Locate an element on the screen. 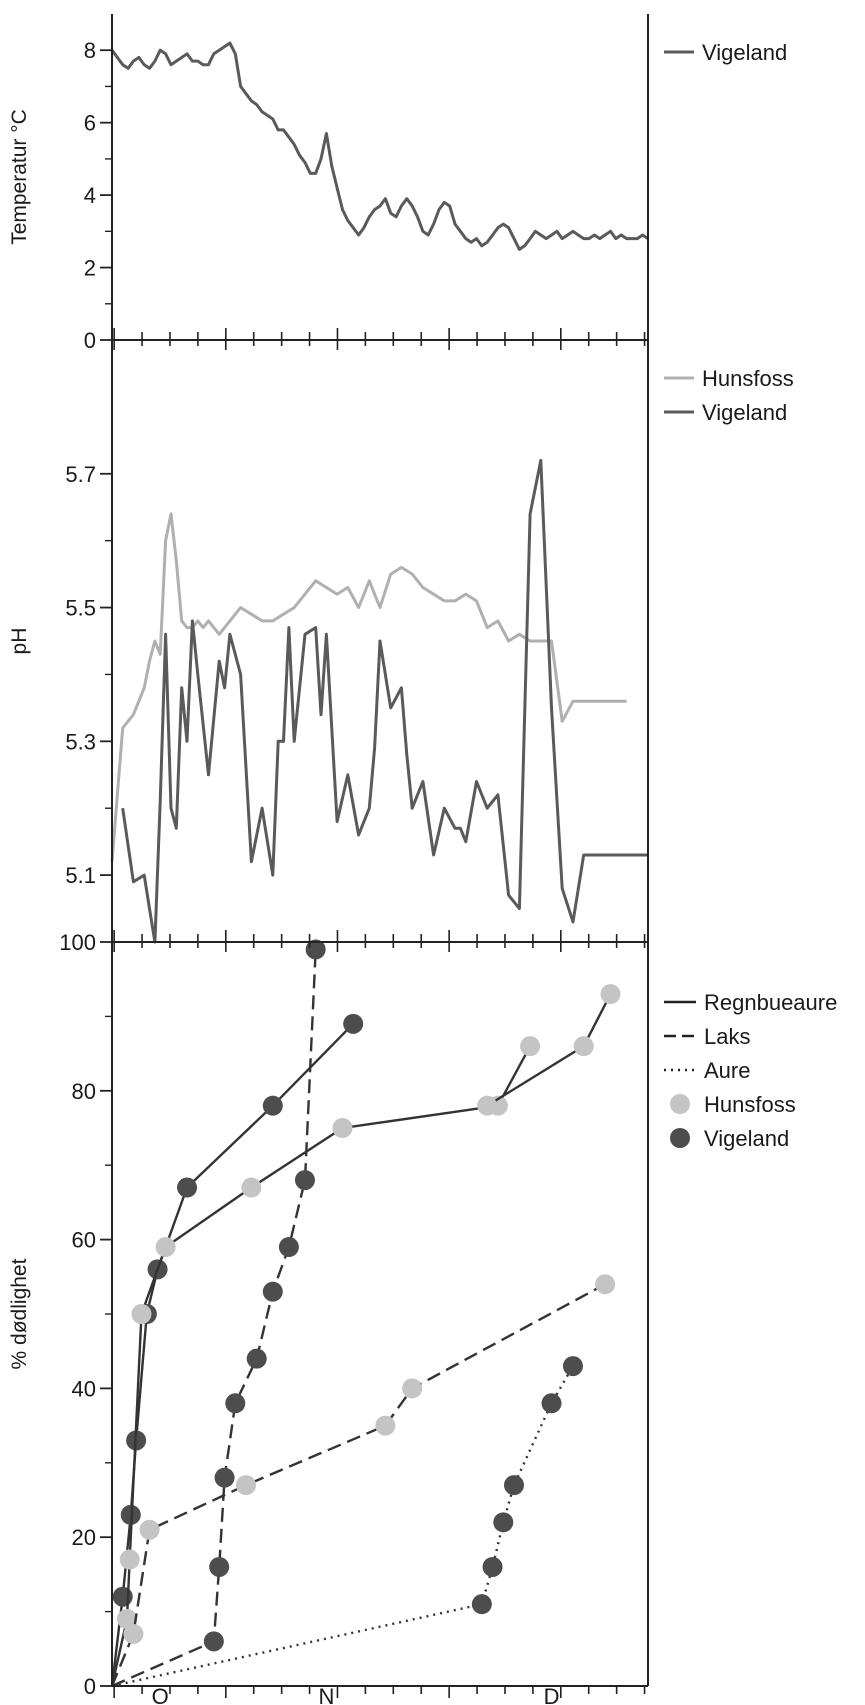 The width and height of the screenshot is (865, 1705). legend-label: Aure is located at coordinates (727, 1070).